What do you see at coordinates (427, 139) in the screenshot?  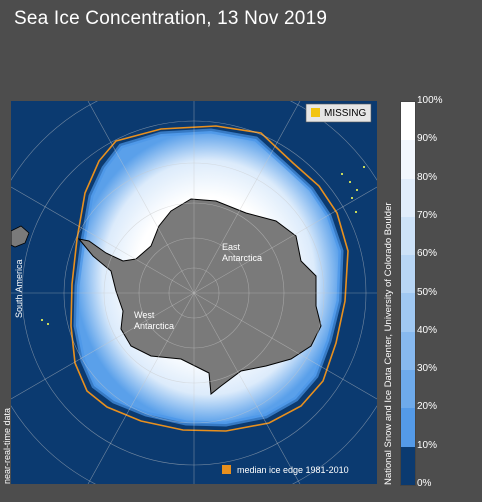 I see `colorbar-tick-label: 90%` at bounding box center [427, 139].